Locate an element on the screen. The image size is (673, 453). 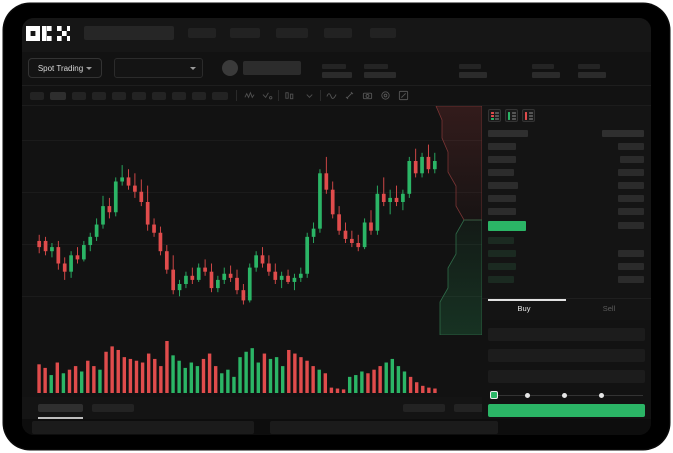
last-price-value is located at coordinates (272, 68).